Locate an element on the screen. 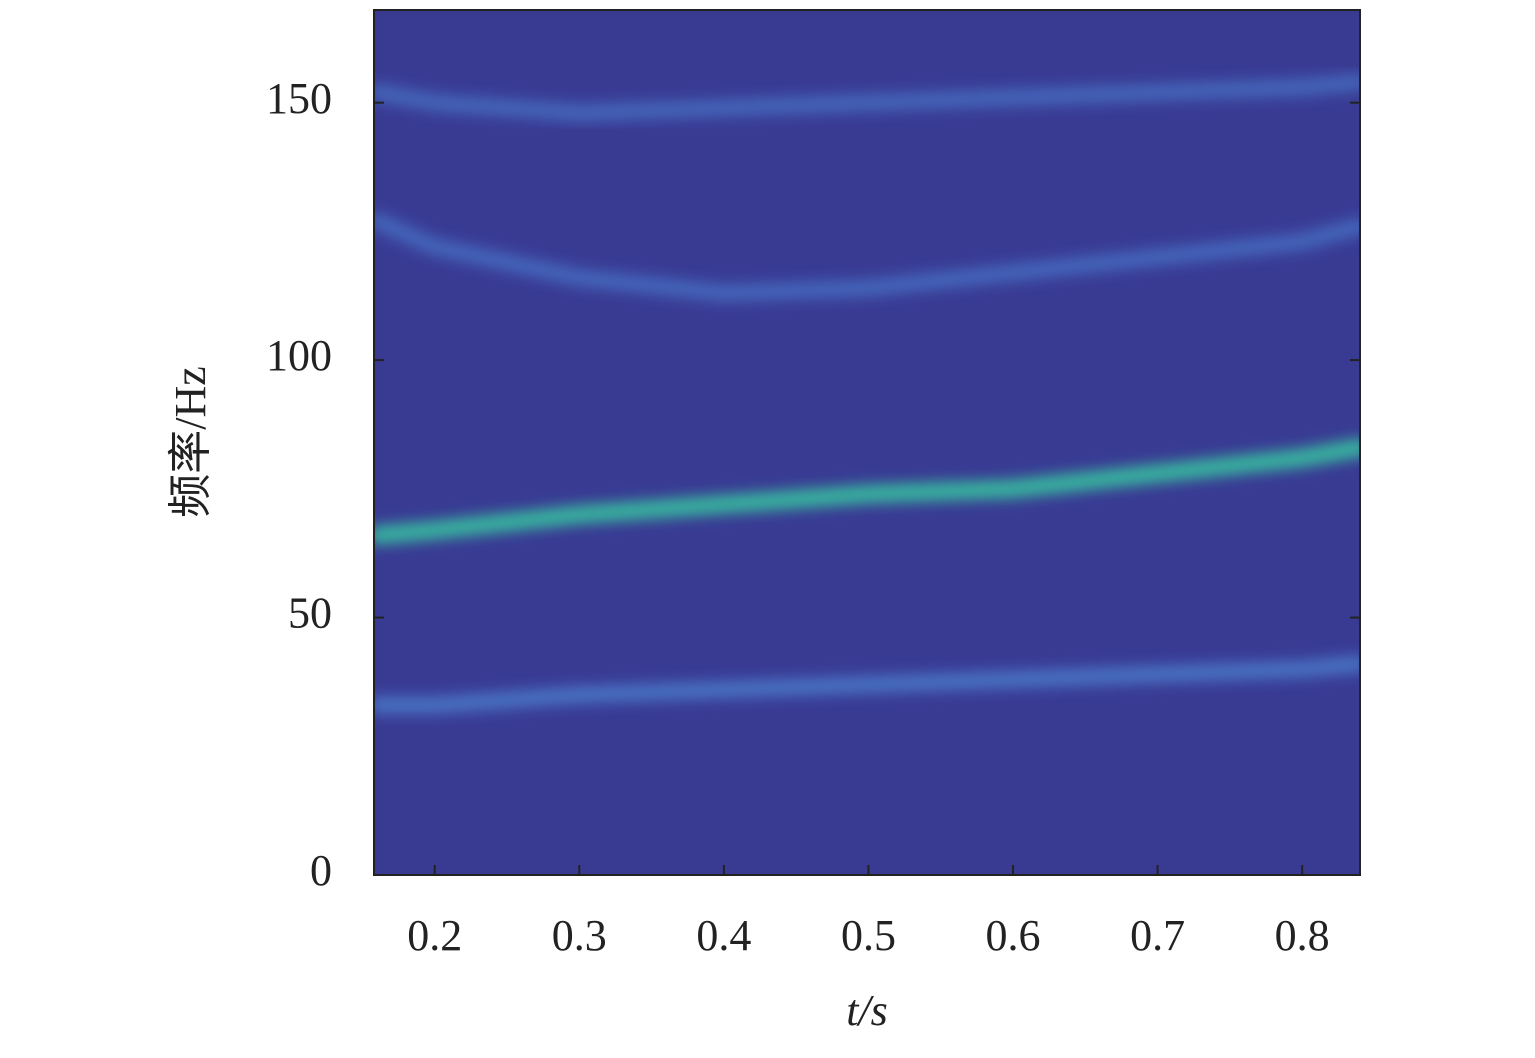  x-tick-label: 0.6 is located at coordinates (1013, 935).